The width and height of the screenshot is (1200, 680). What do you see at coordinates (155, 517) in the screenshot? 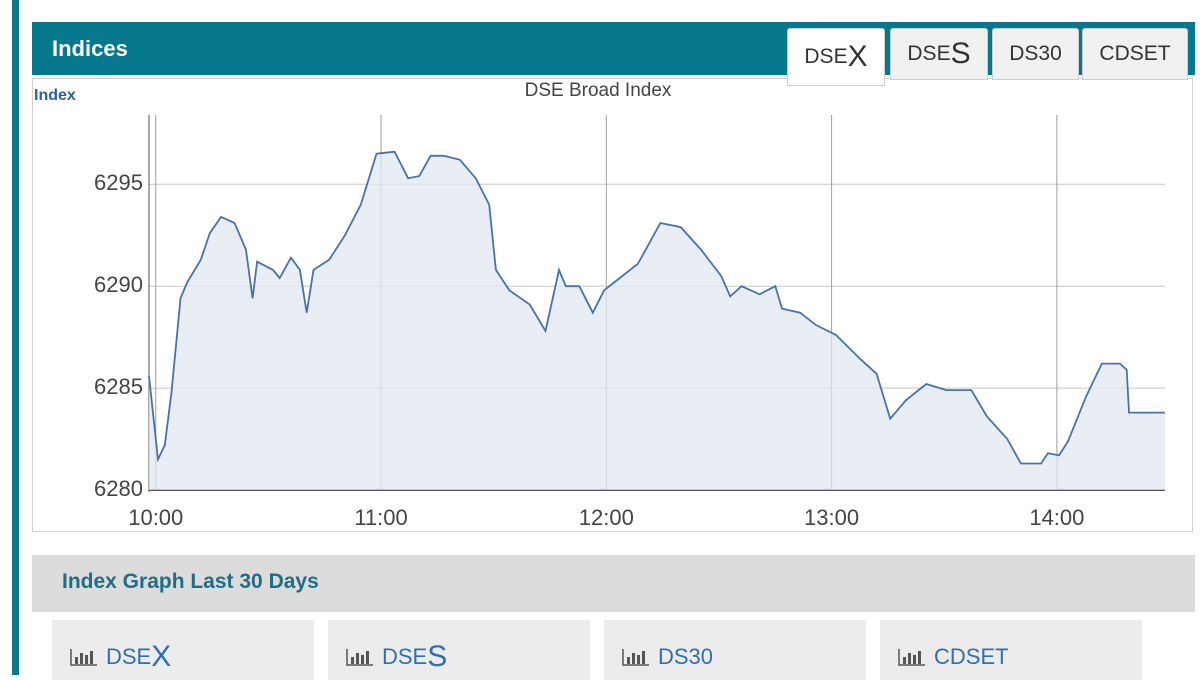
I see `x-tick-label: 10:00` at bounding box center [155, 517].